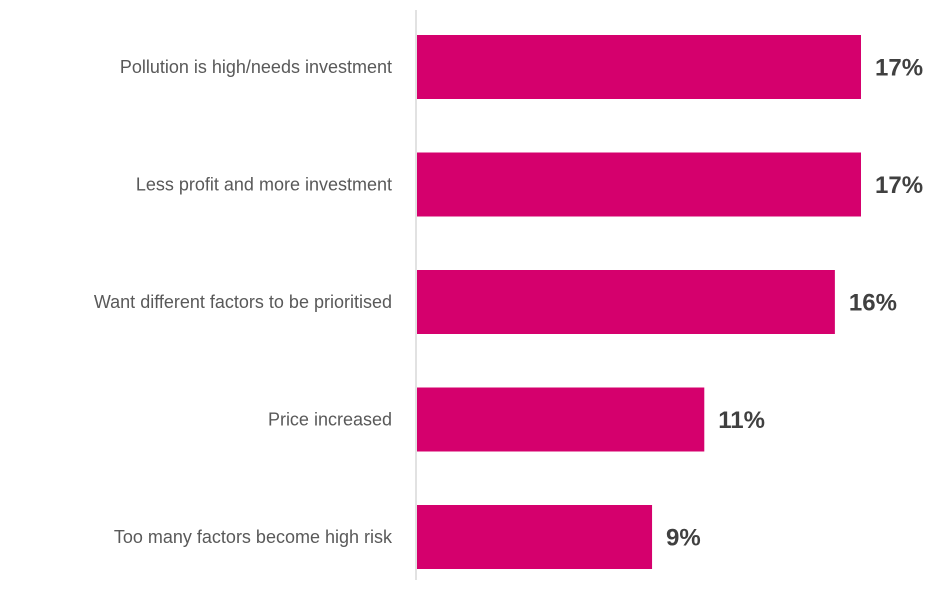  Describe the element at coordinates (683, 538) in the screenshot. I see `bar-value-label: 9%` at that location.